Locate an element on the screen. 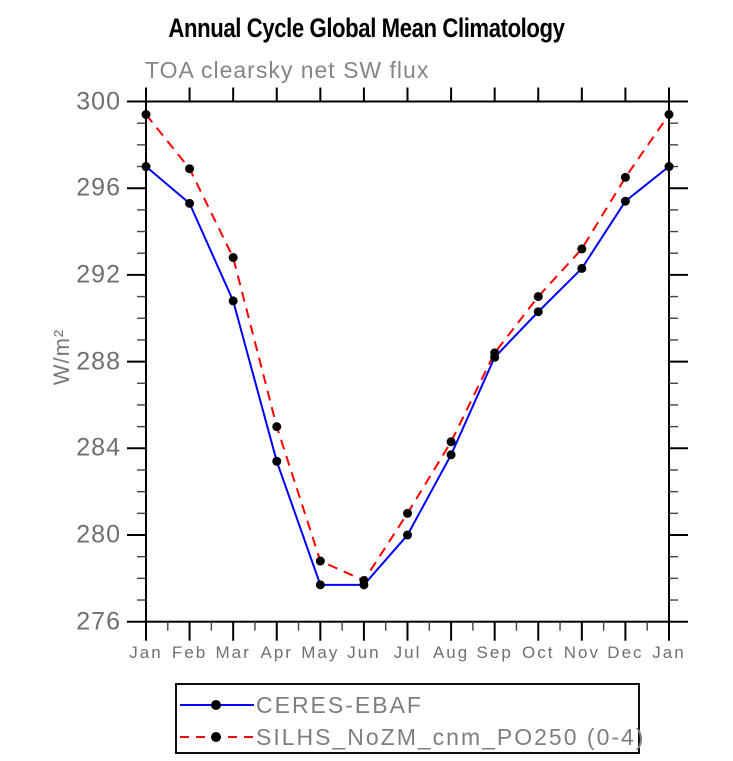 Image resolution: width=733 pixels, height=761 pixels. y-tick-label: 276 is located at coordinates (98, 621).